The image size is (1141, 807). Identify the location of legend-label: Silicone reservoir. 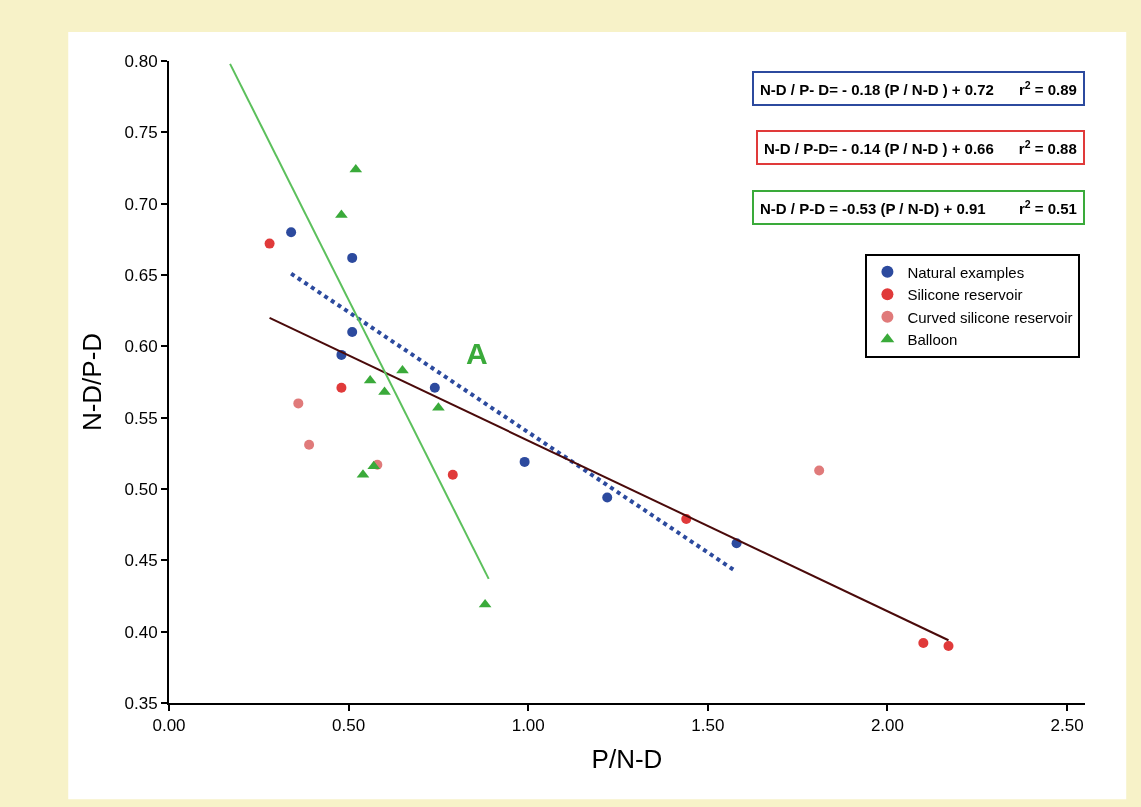
(965, 295).